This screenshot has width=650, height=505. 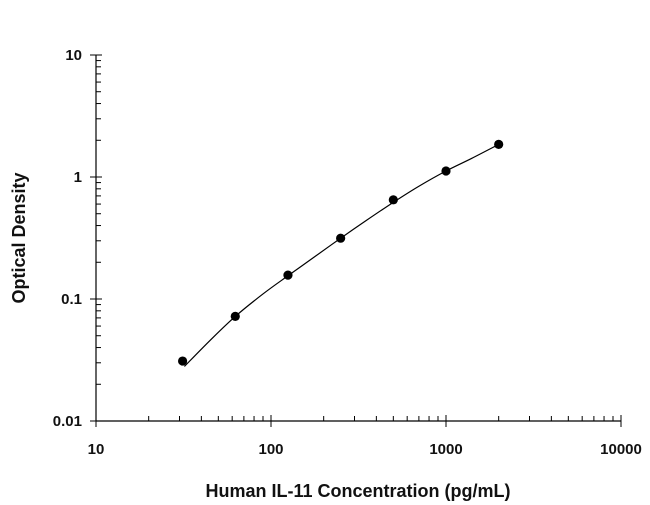 What do you see at coordinates (78, 177) in the screenshot?
I see `y-tick-label: 1` at bounding box center [78, 177].